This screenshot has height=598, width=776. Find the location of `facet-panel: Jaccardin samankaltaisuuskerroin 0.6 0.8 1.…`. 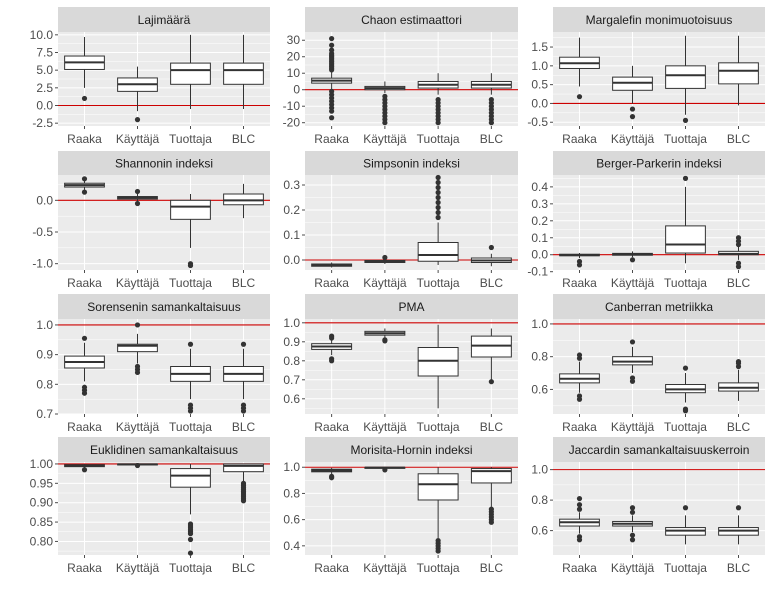

facet-panel: Jaccardin samankaltaisuuskerroin 0.6 0.8 1.… is located at coordinates (648, 506).